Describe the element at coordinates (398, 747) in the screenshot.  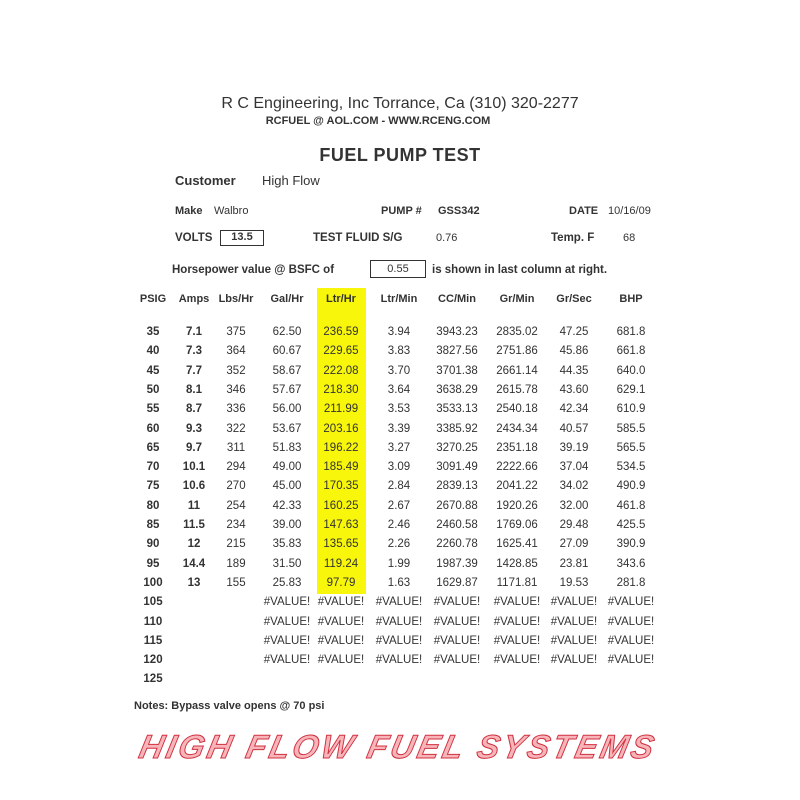
I see `watermark: HIGH FLOW FUEL SYSTEMS` at that location.